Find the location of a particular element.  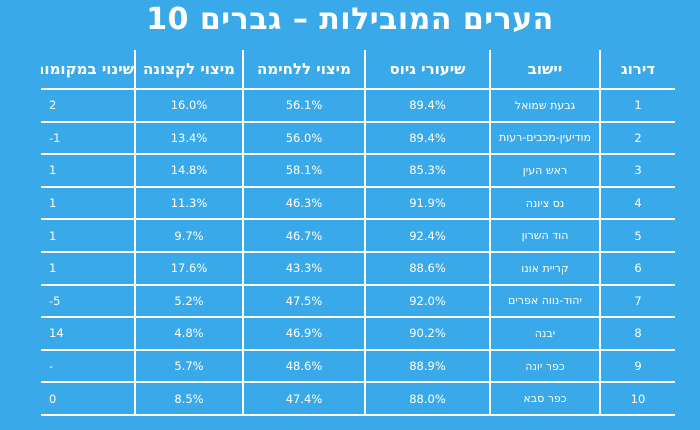

town-cell: גבעת שמואל is located at coordinates (544, 105).